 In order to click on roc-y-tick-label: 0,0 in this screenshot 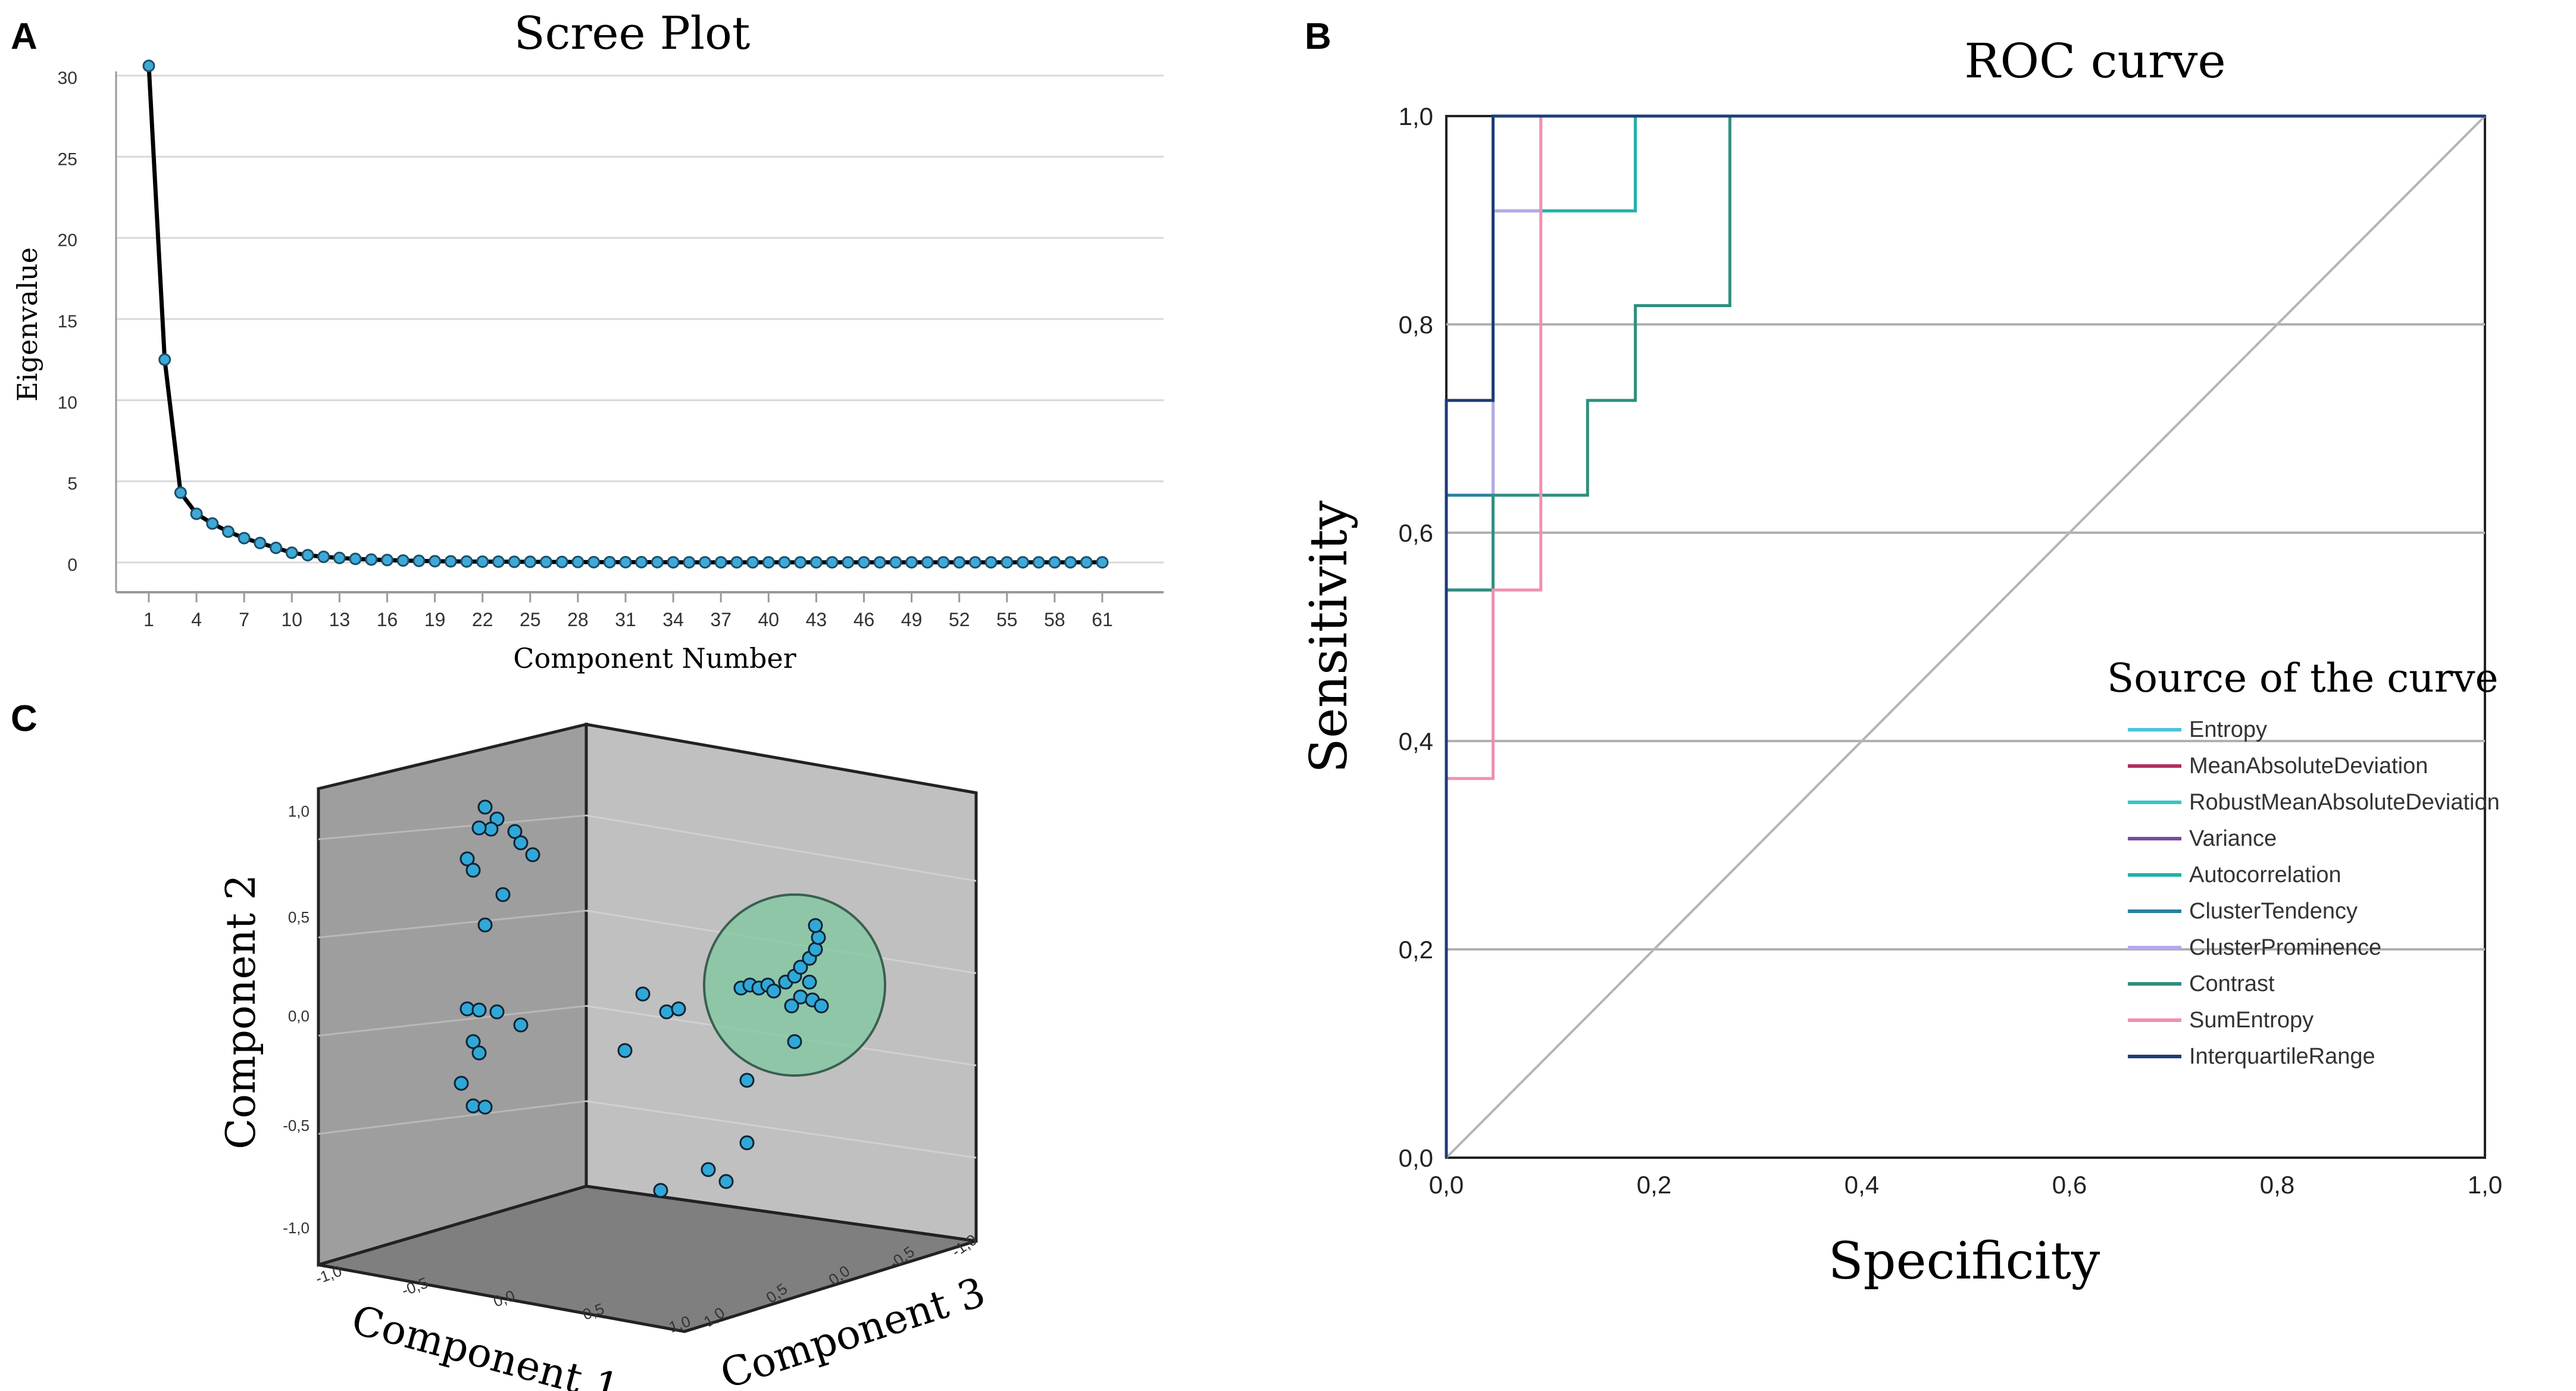, I will do `click(1416, 1158)`.